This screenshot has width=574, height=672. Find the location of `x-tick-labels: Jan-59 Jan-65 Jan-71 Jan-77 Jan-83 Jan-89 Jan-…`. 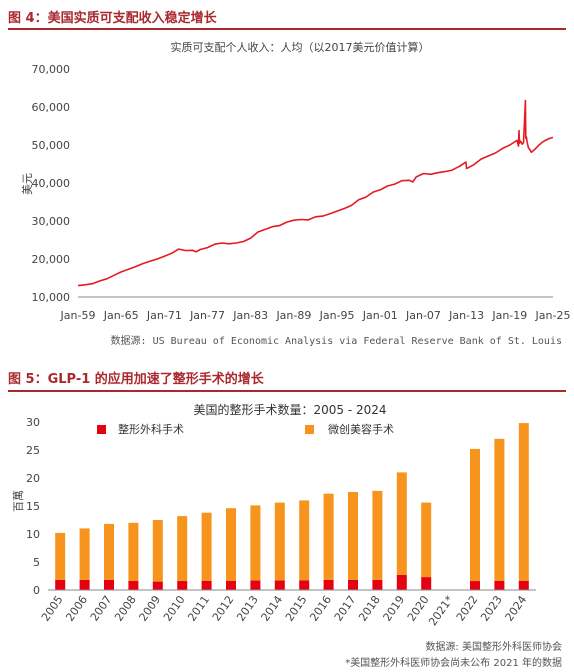

x-tick-labels: Jan-59 Jan-65 Jan-71 Jan-77 Jan-83 Jan-89 Jan-… is located at coordinates (315, 315).